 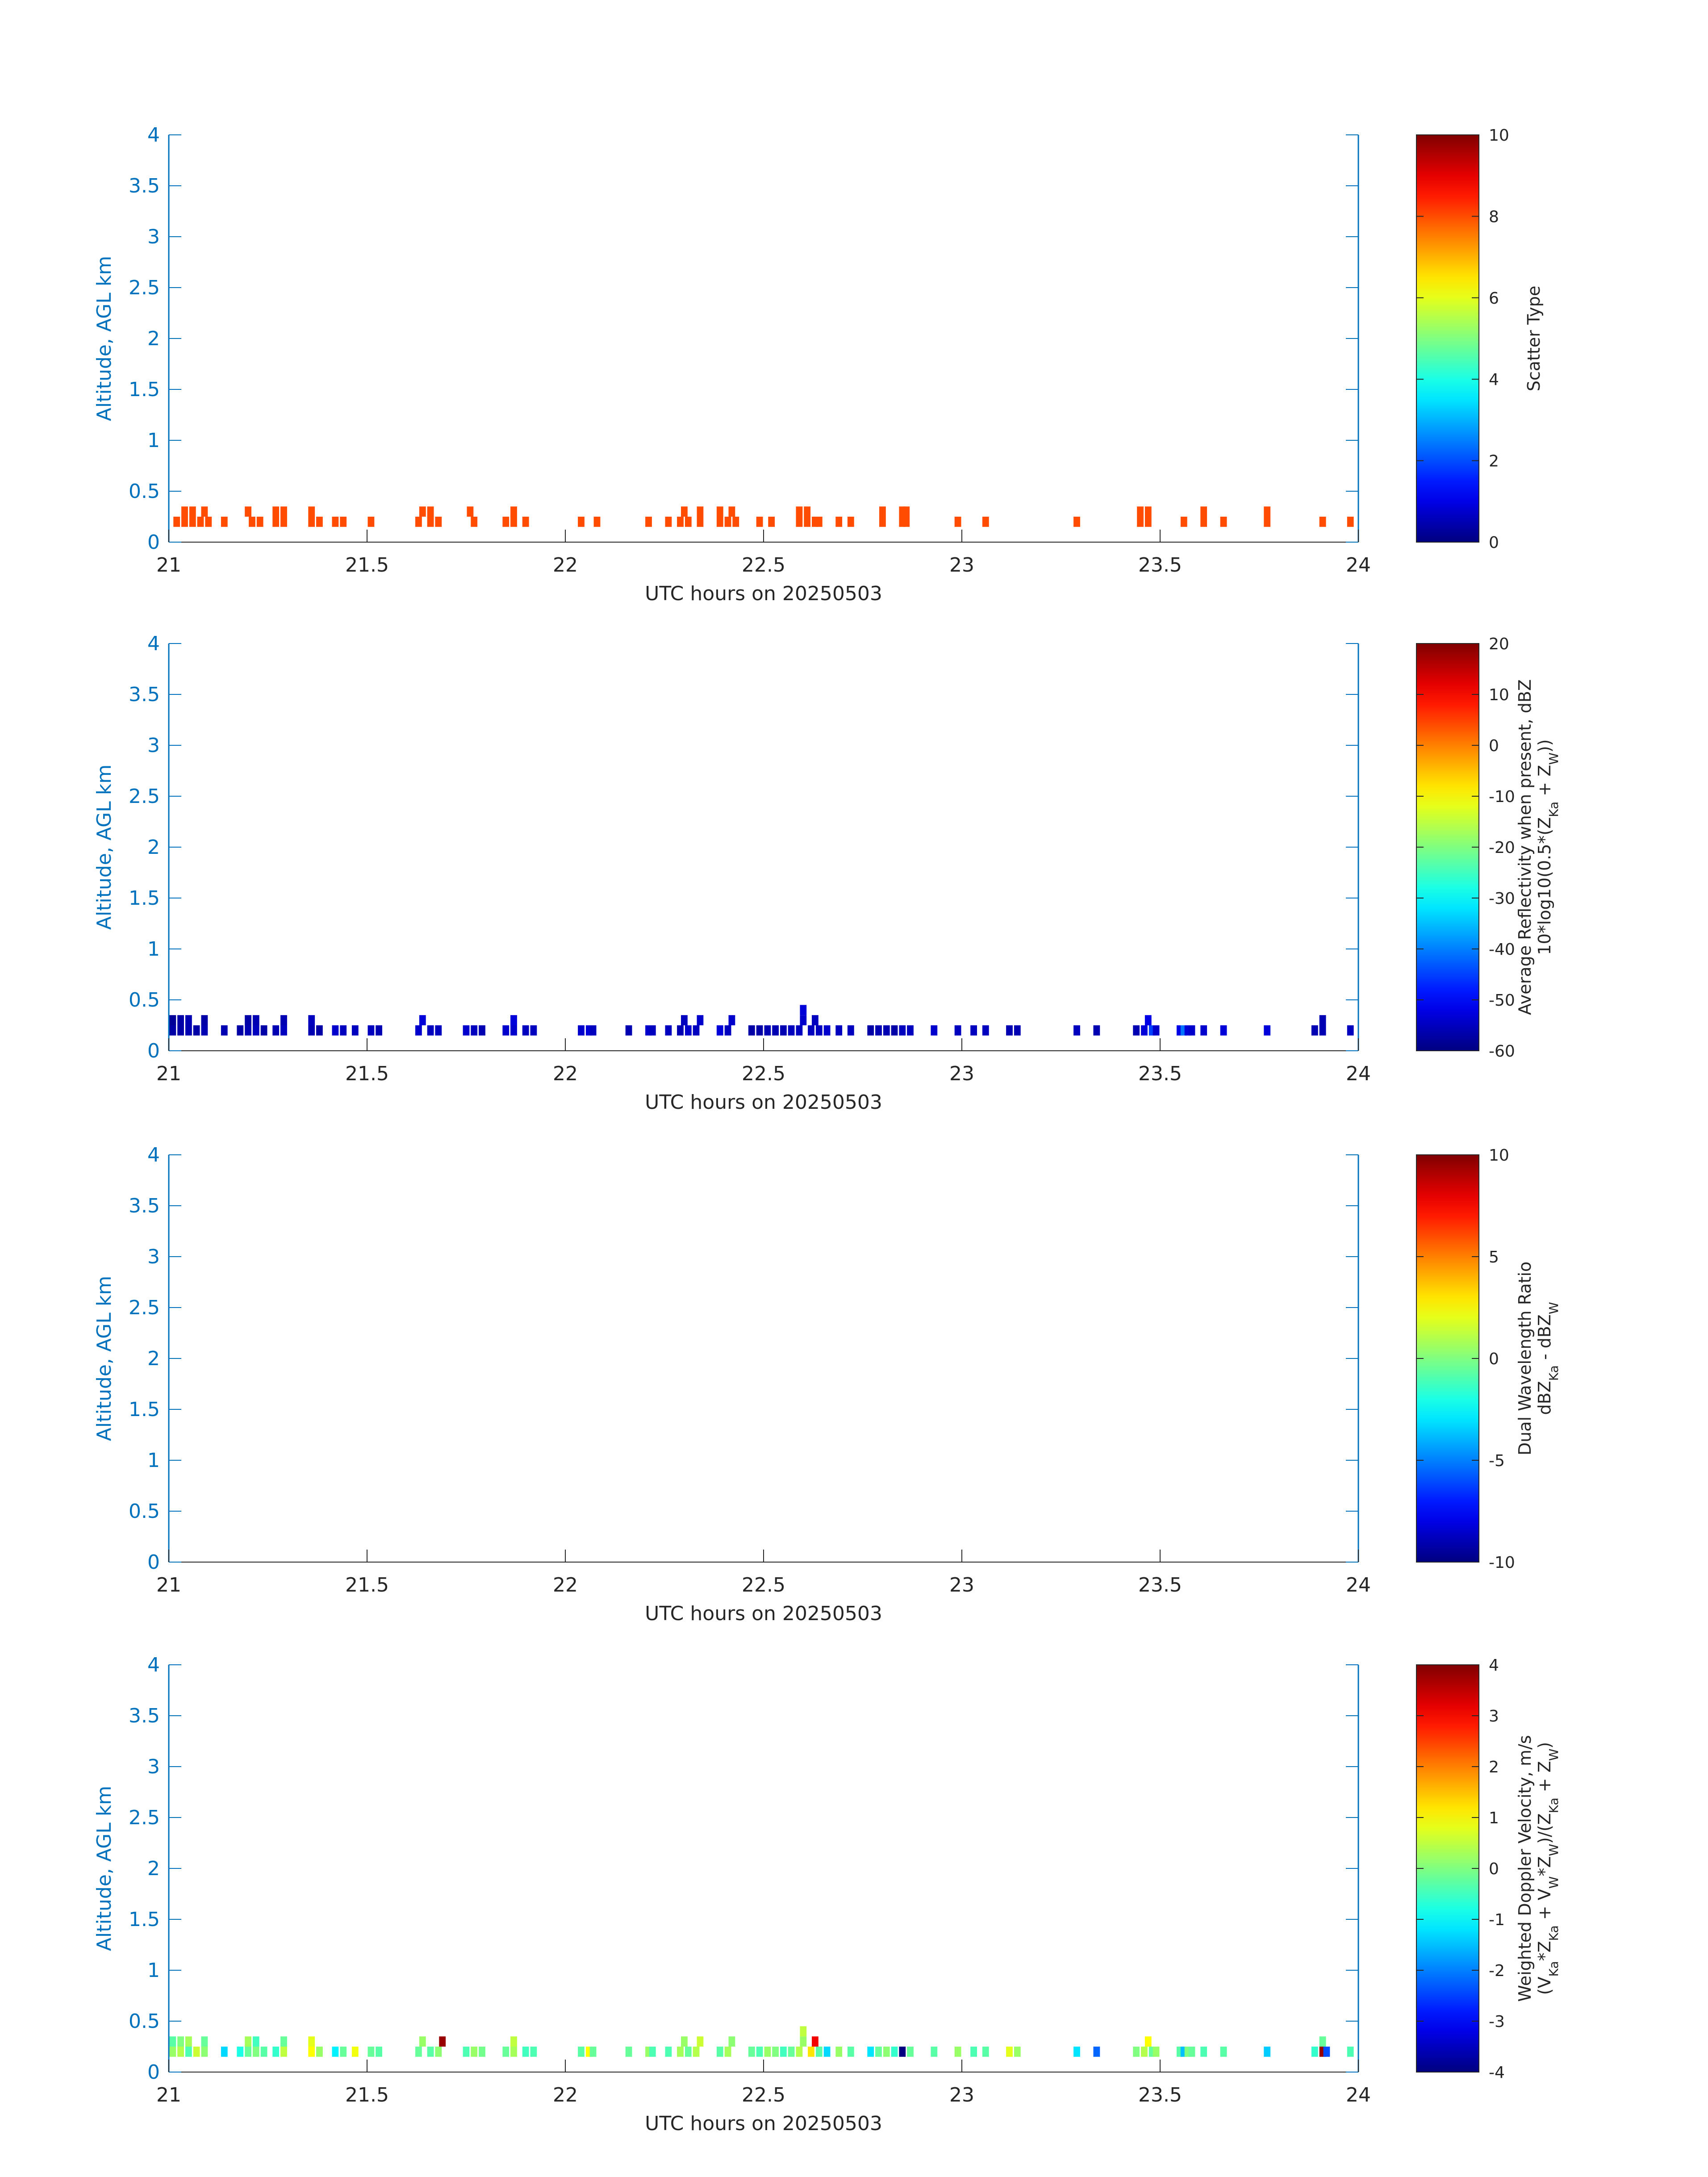 What do you see at coordinates (168, 1073) in the screenshot?
I see `x-tick-label: 21` at bounding box center [168, 1073].